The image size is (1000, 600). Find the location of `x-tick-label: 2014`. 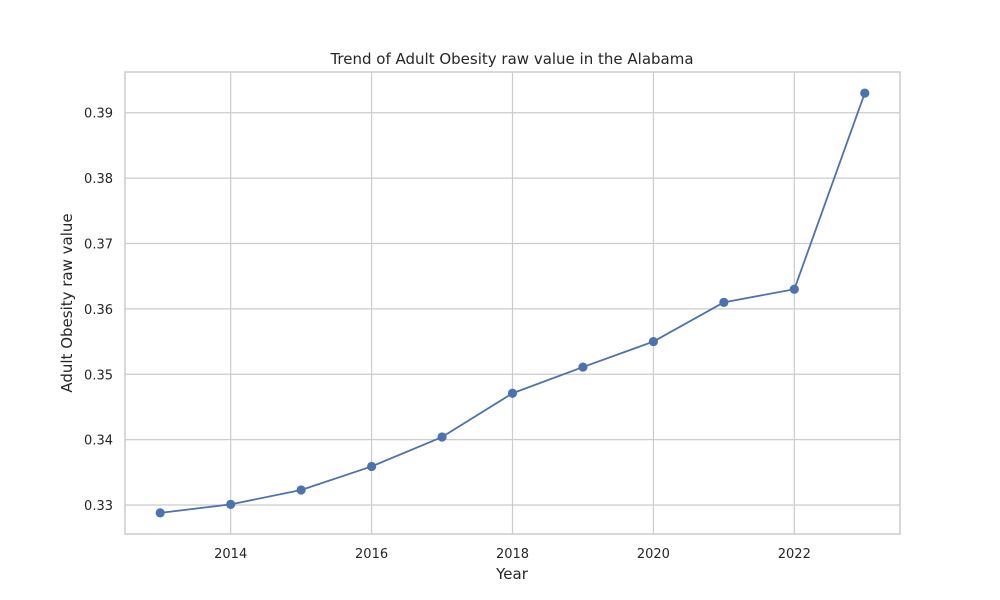

x-tick-label: 2014 is located at coordinates (230, 554).